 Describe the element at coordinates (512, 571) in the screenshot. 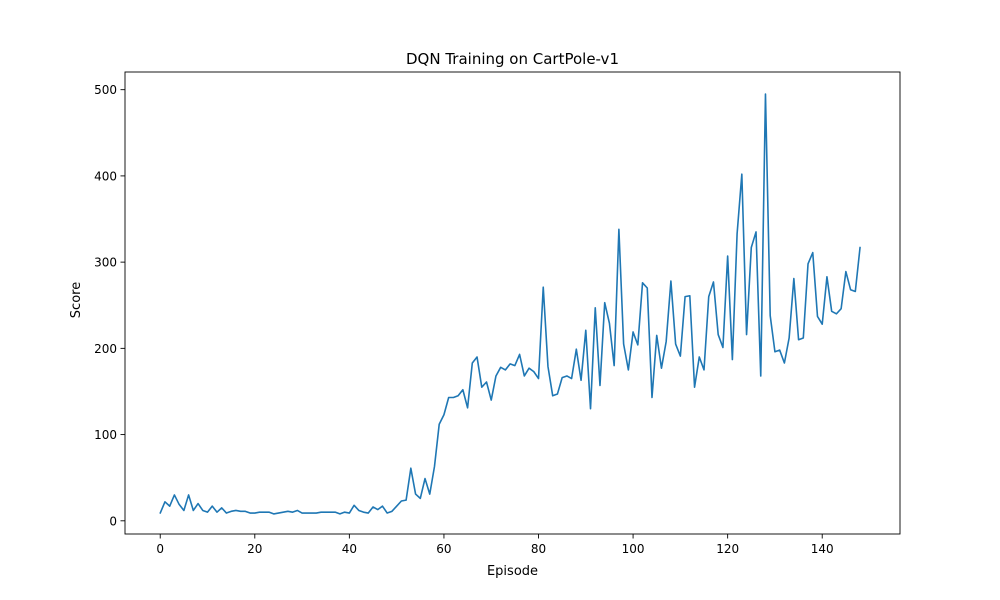

I see `x-axis-label: Episode` at that location.